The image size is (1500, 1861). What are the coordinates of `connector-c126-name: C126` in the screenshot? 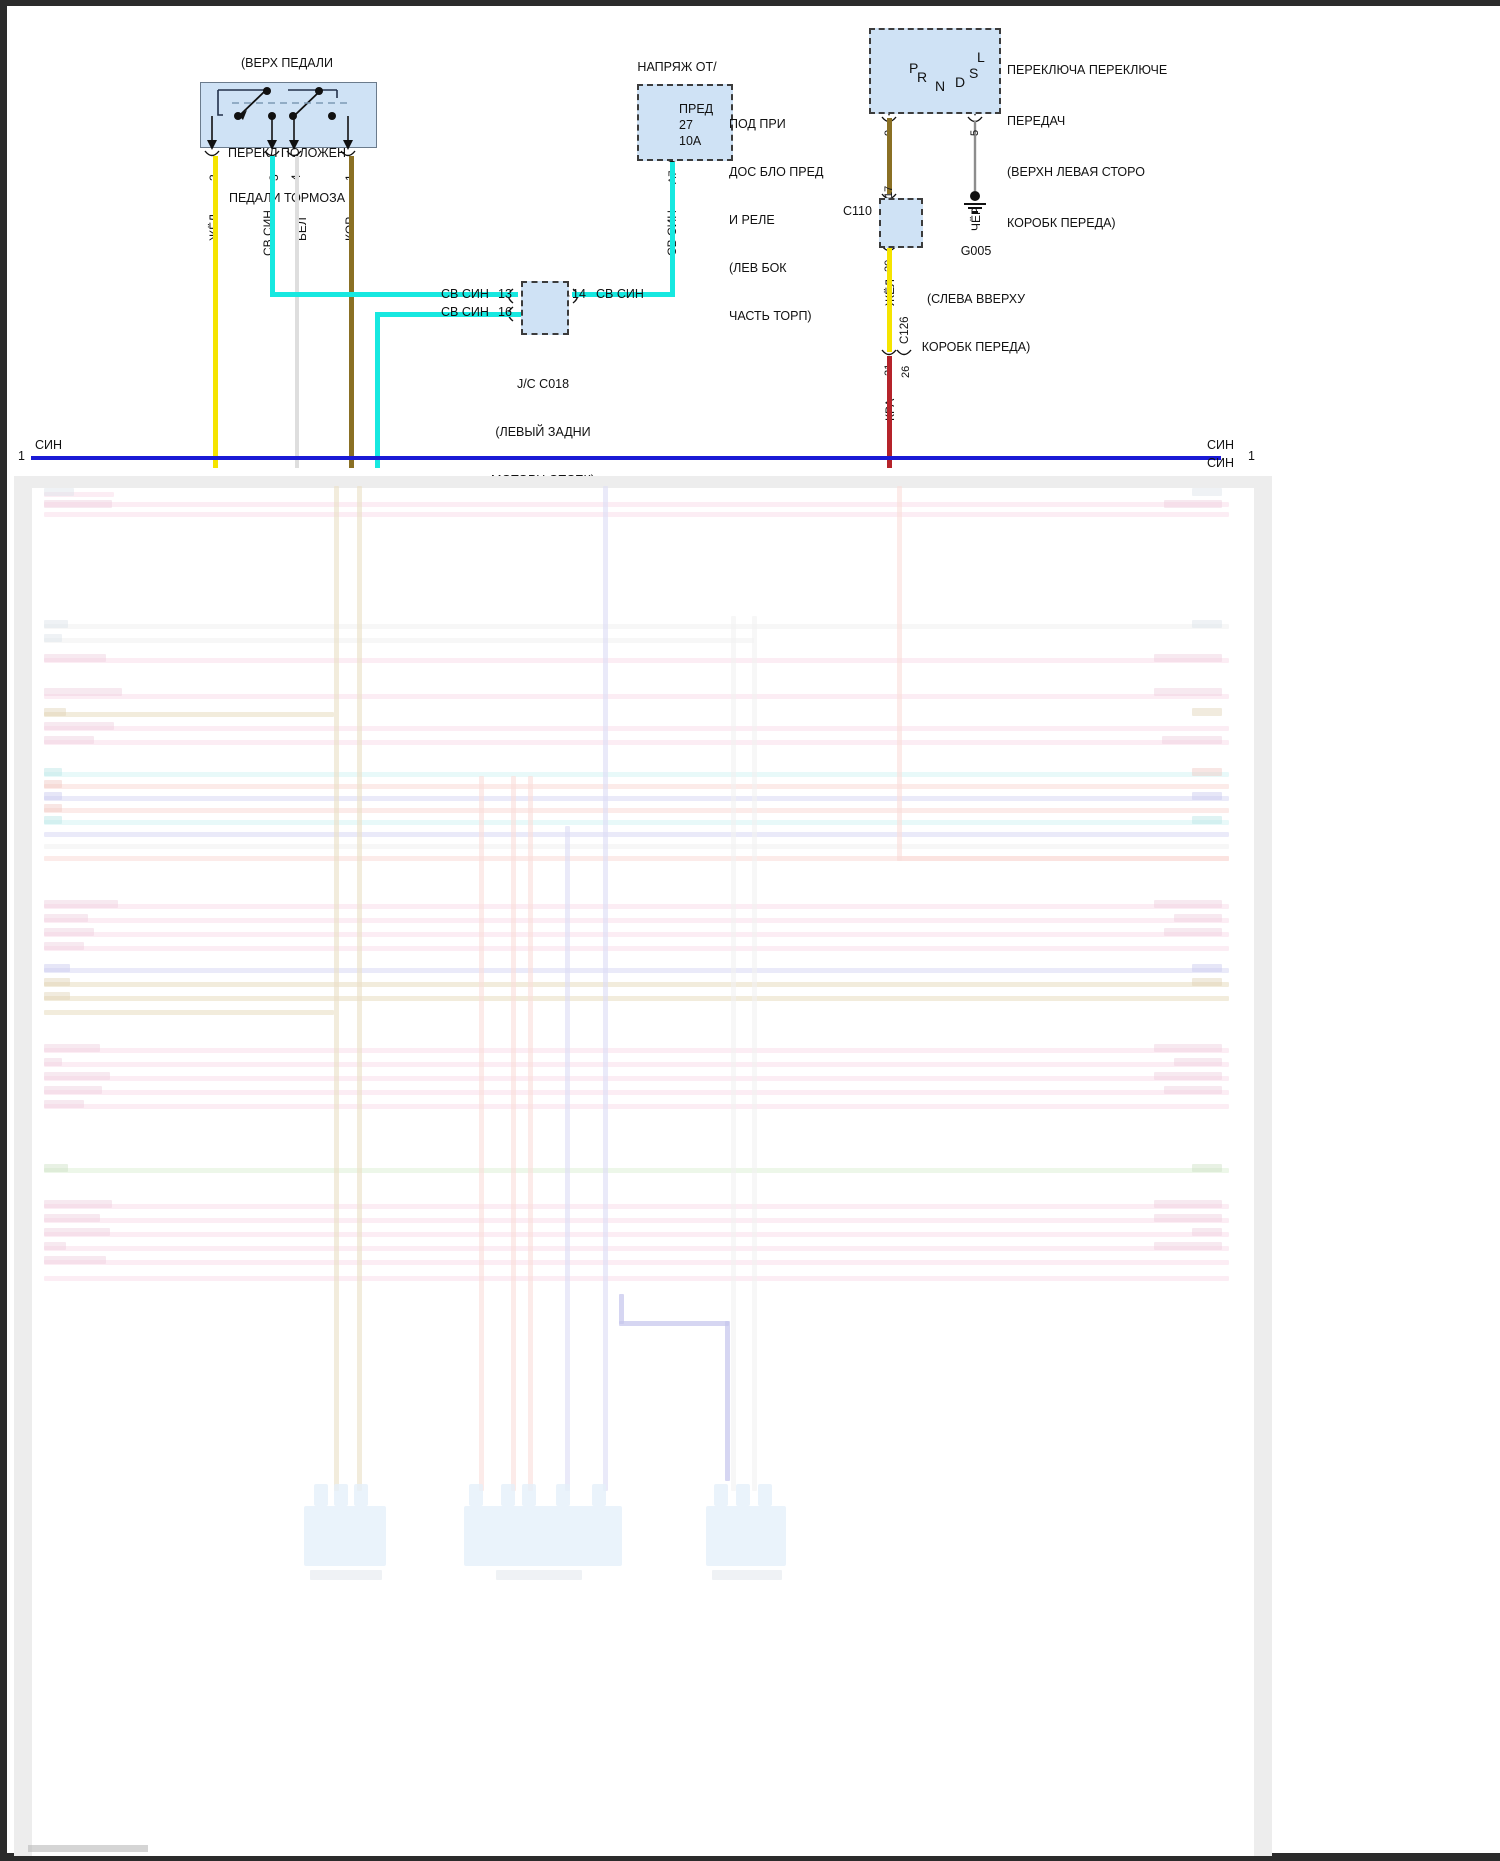 It's located at (905, 330).